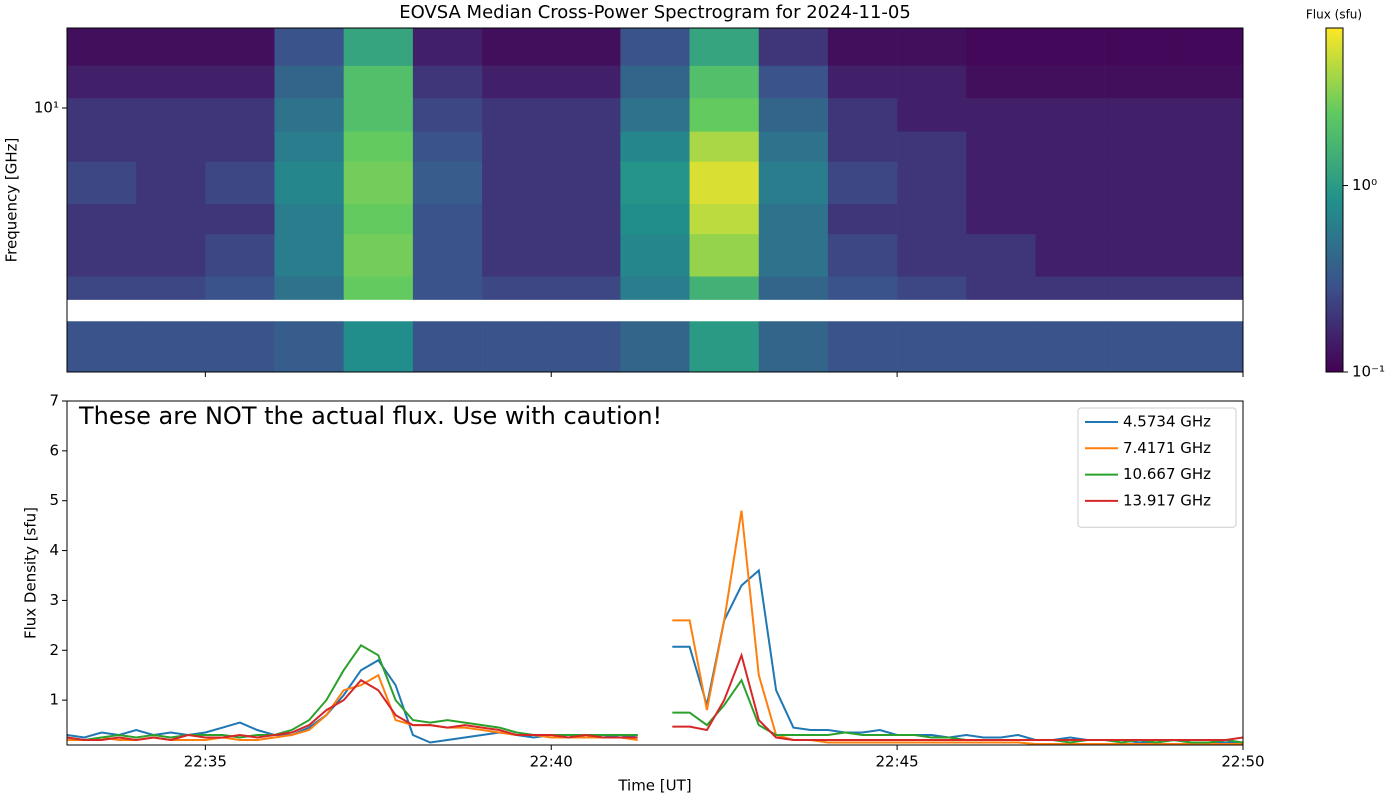  Describe the element at coordinates (897, 762) in the screenshot. I see `x-tick-label: 22:45` at that location.